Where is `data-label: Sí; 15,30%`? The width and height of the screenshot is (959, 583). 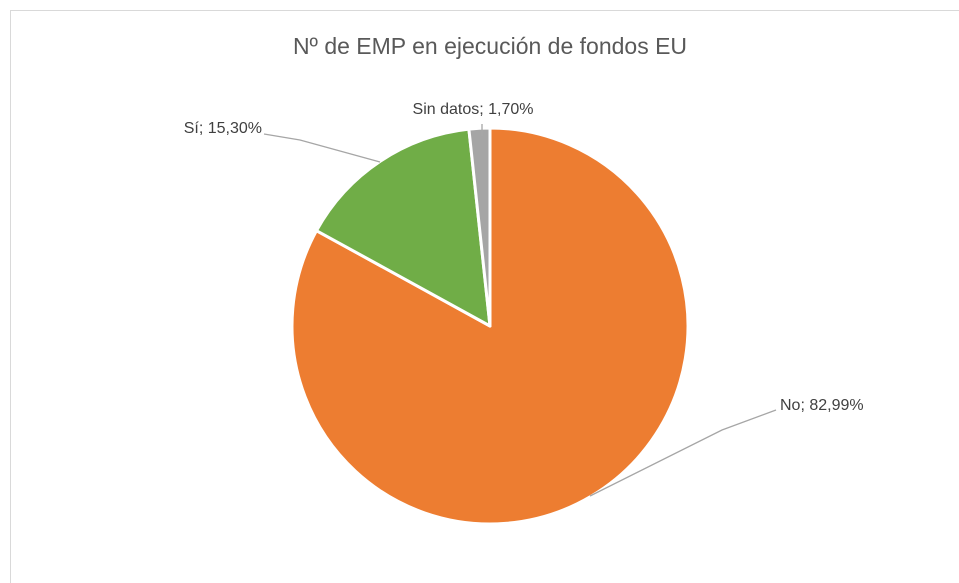
data-label: Sí; 15,30% is located at coordinates (223, 128).